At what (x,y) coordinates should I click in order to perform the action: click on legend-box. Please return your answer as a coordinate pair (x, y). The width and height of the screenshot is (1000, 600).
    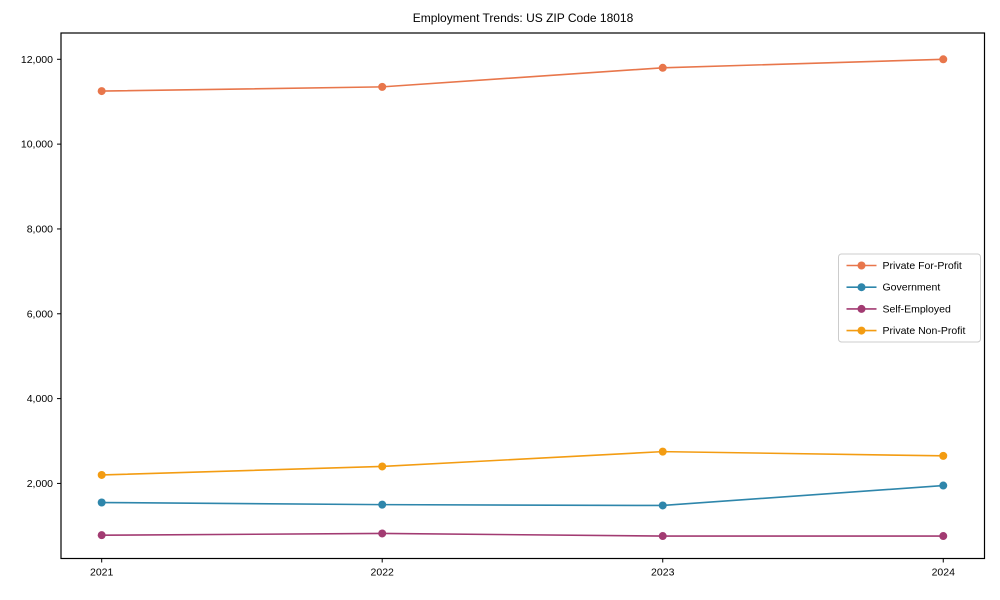
    Looking at the image, I should click on (909, 298).